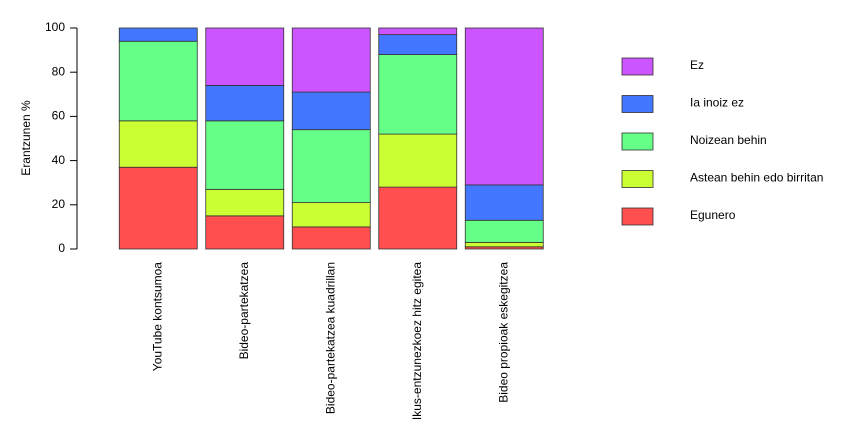 The height and width of the screenshot is (441, 859). Describe the element at coordinates (728, 140) in the screenshot. I see `legend-label: Noizean behin` at that location.